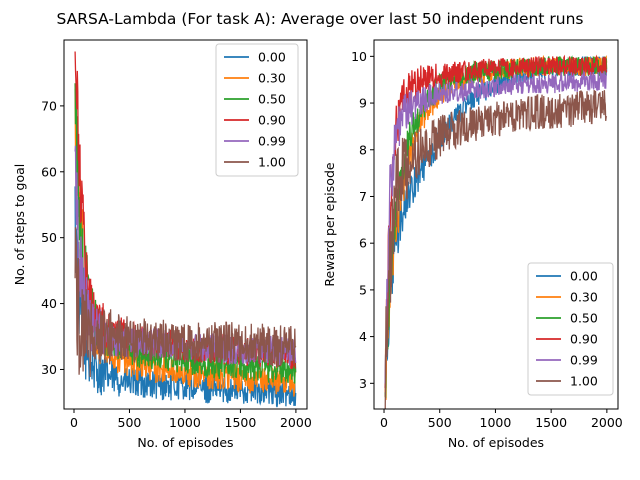 The height and width of the screenshot is (480, 640). I want to click on y-tick-label: 50, so click(49, 237).